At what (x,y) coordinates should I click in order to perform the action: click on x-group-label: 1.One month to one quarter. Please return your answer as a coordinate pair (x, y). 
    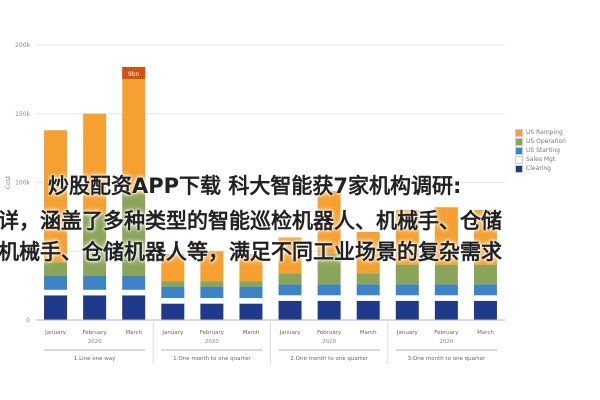
    Looking at the image, I should click on (212, 359).